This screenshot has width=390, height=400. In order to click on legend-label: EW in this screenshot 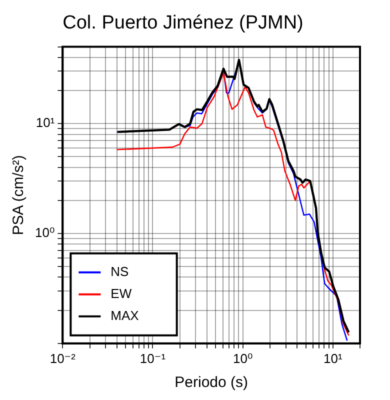, I will do `click(121, 293)`.